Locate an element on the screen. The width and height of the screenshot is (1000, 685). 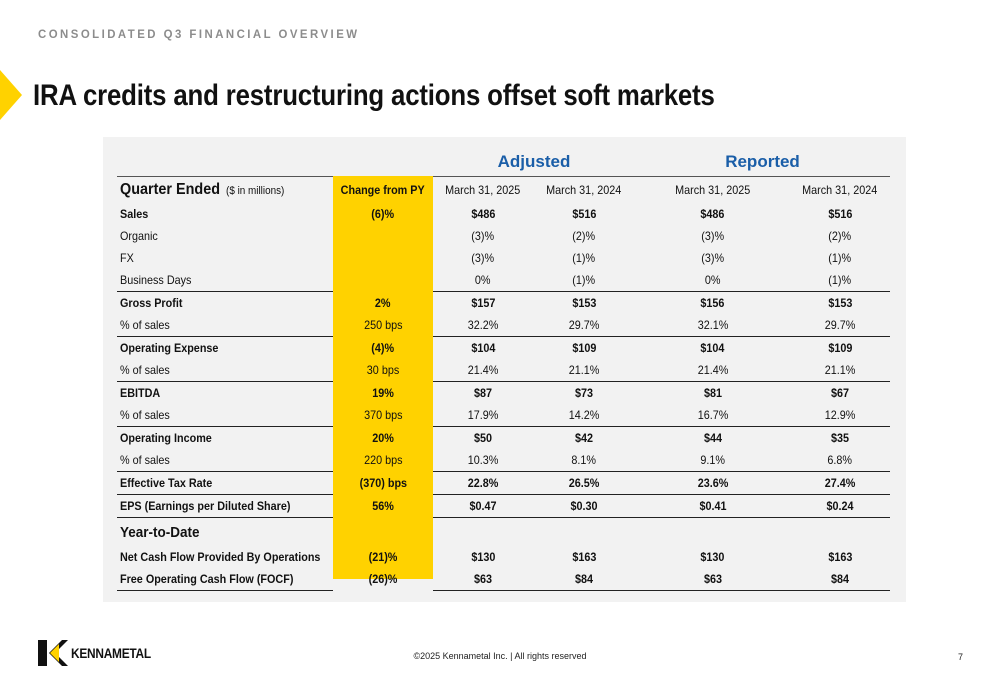
cell-rep-2024: 6.8% is located at coordinates (840, 460).